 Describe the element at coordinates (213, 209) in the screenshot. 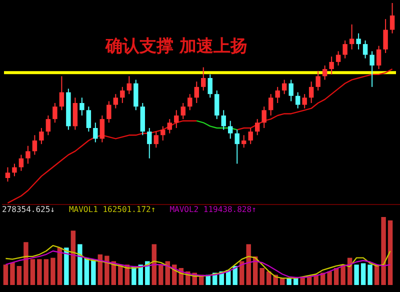

I see `text: MAVOL2 119438.828↑` at that location.